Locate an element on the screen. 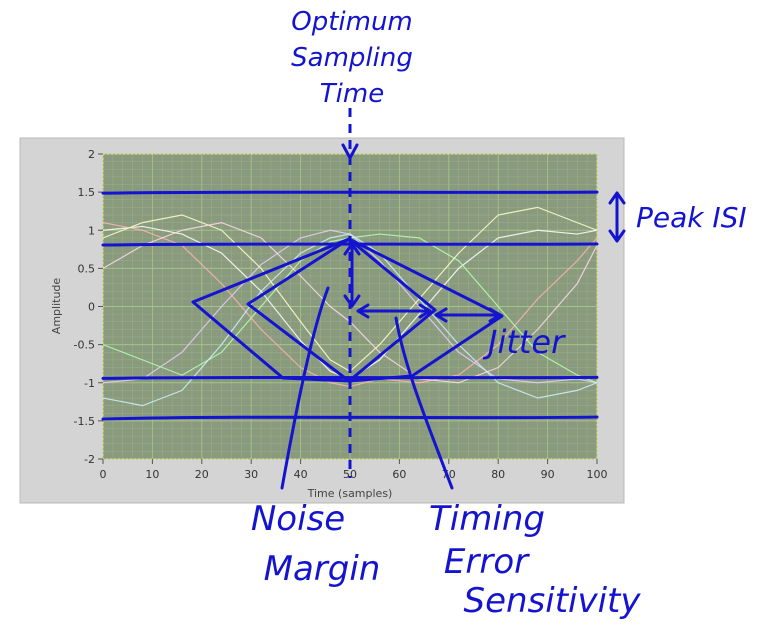 The image size is (779, 632). eye-bottom-line is located at coordinates (350, 377).